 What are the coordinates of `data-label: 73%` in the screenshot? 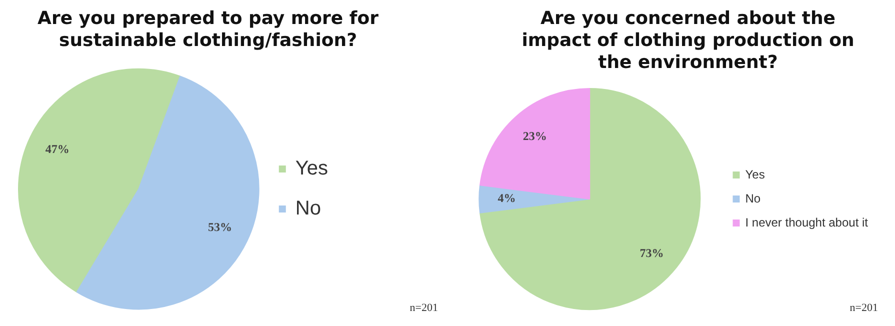 It's located at (652, 253).